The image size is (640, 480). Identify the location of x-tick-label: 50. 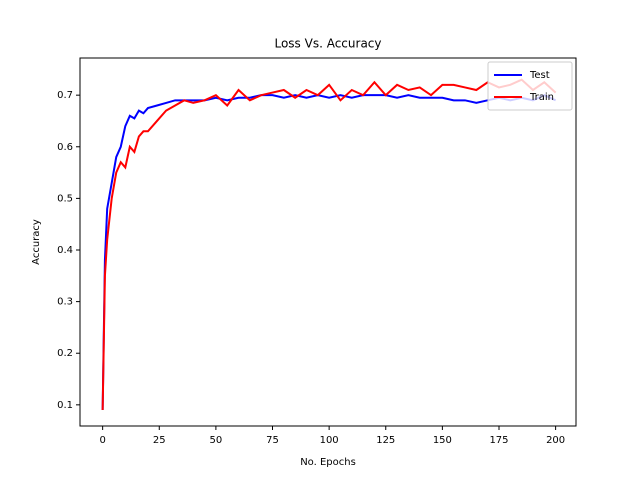
(216, 440).